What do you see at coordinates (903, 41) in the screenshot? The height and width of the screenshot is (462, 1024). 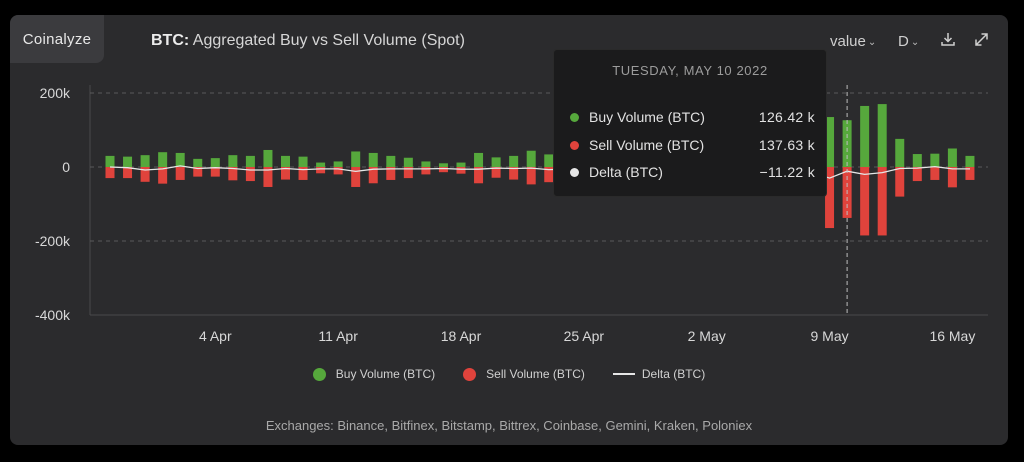 I see `period-dropdown-label: D` at bounding box center [903, 41].